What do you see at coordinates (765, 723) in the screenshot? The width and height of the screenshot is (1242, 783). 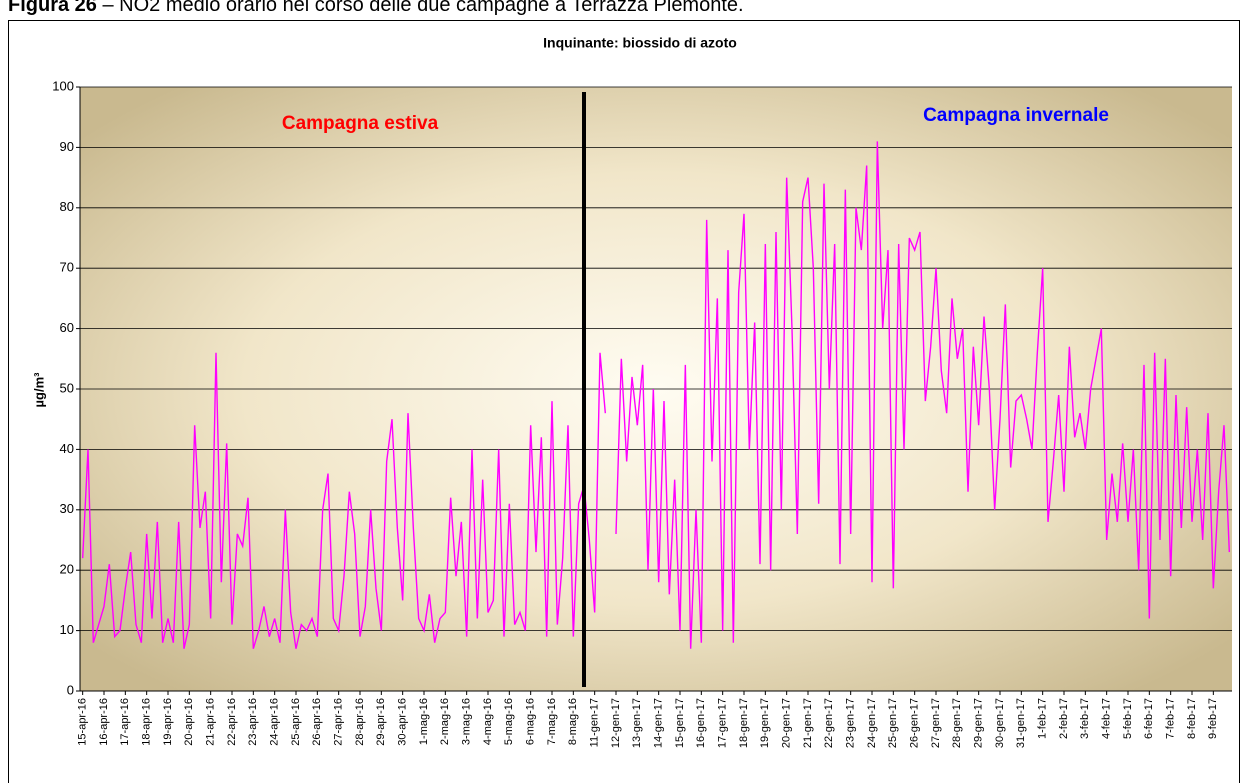 I see `x-tick-label: 19-gen-17` at bounding box center [765, 723].